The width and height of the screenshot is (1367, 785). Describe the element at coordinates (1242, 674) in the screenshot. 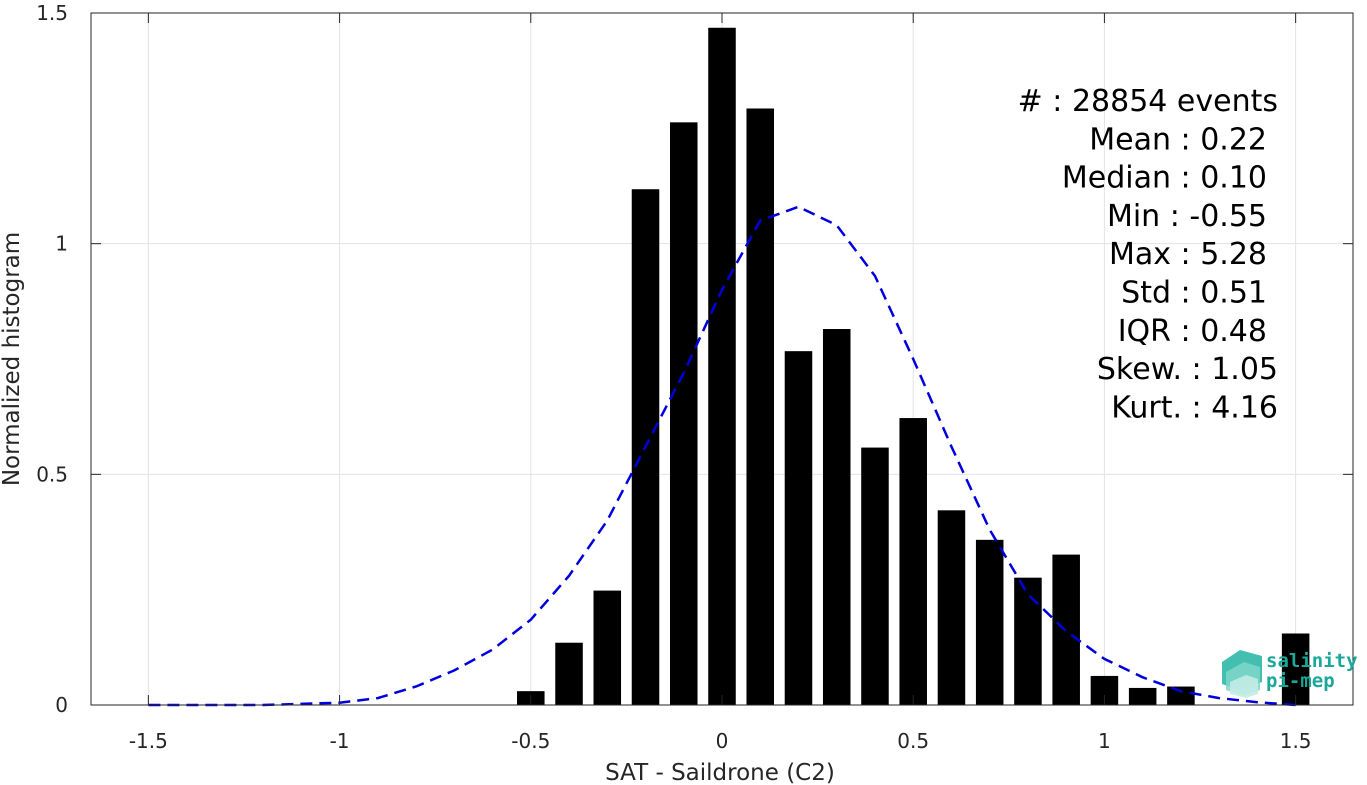

I see `logo-emblem-icon` at that location.